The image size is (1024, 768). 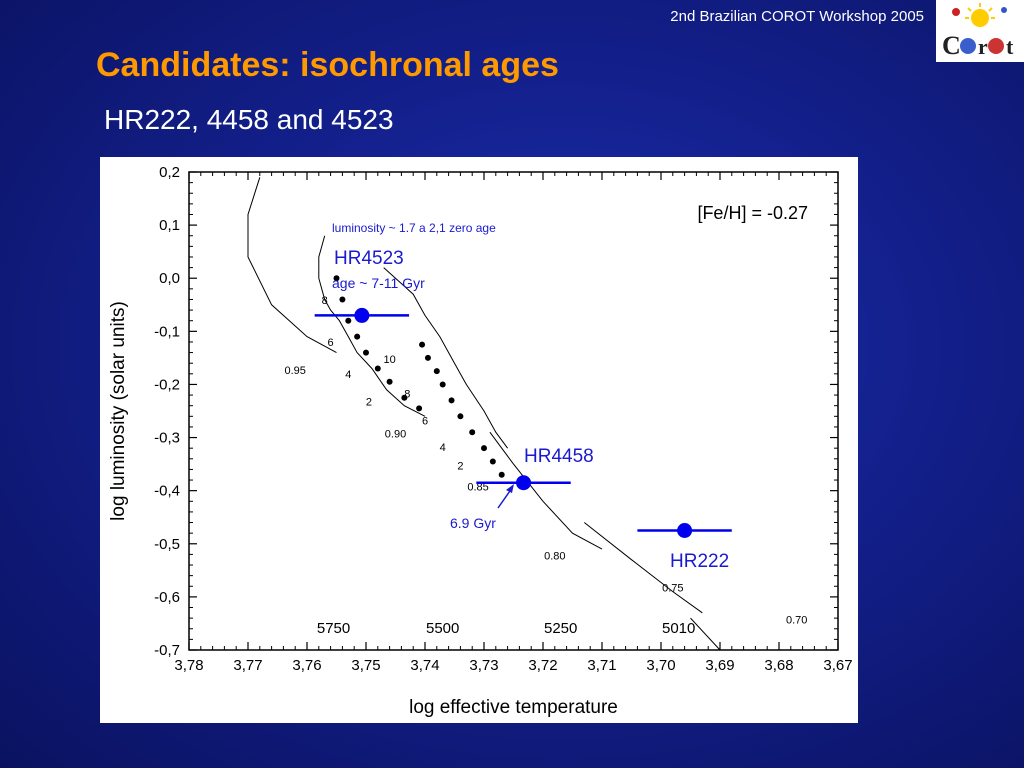 I want to click on x-tick-label: 3,69, so click(x=719, y=665).